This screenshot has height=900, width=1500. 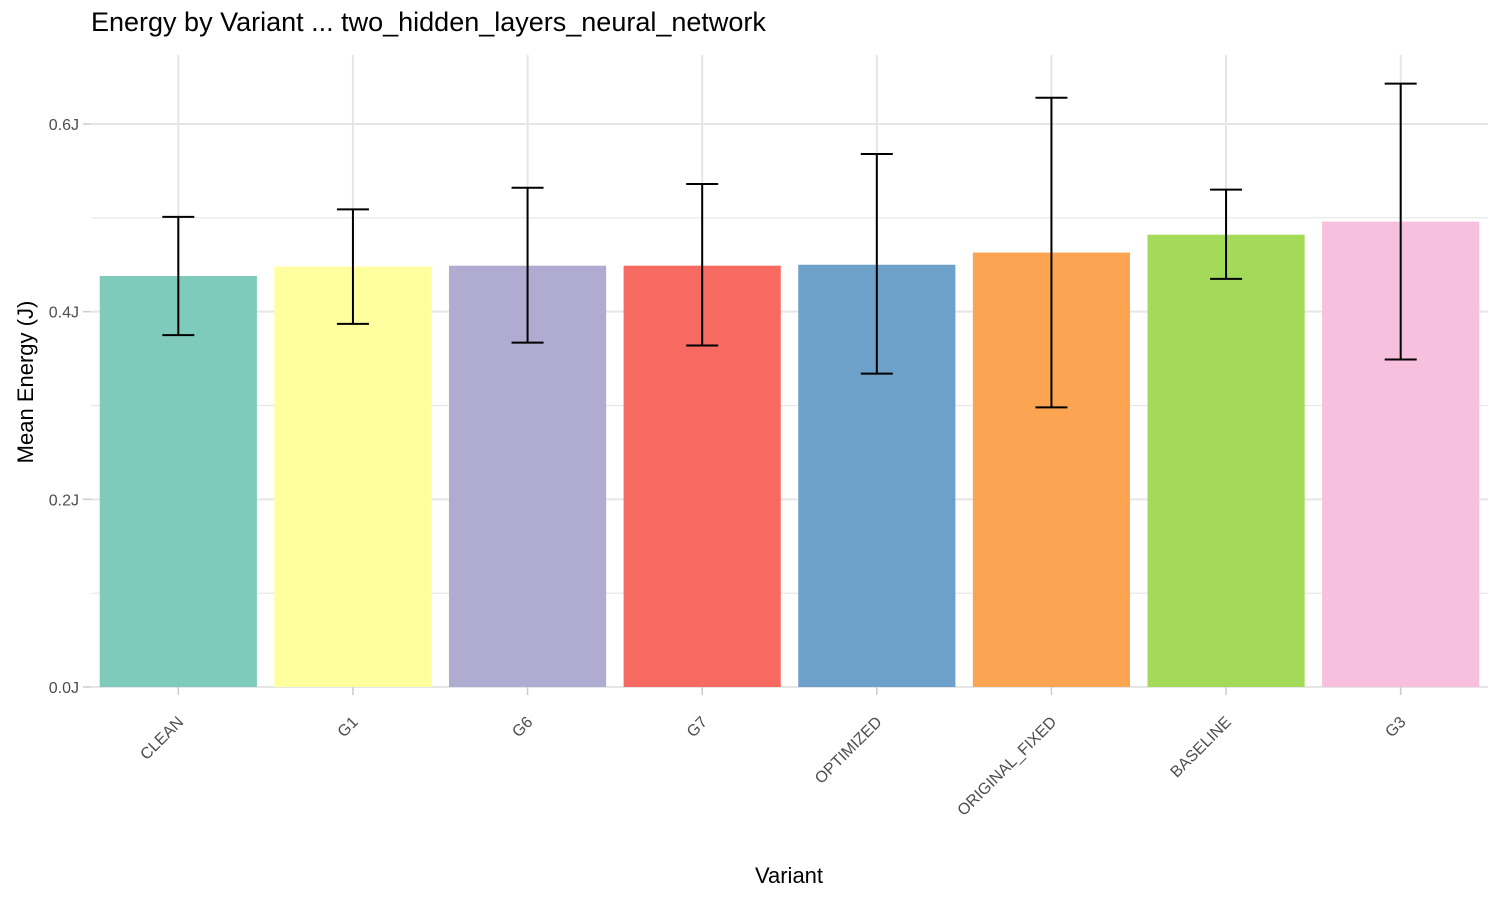 What do you see at coordinates (849, 751) in the screenshot?
I see `x-tick-label: OPTIMIZED` at bounding box center [849, 751].